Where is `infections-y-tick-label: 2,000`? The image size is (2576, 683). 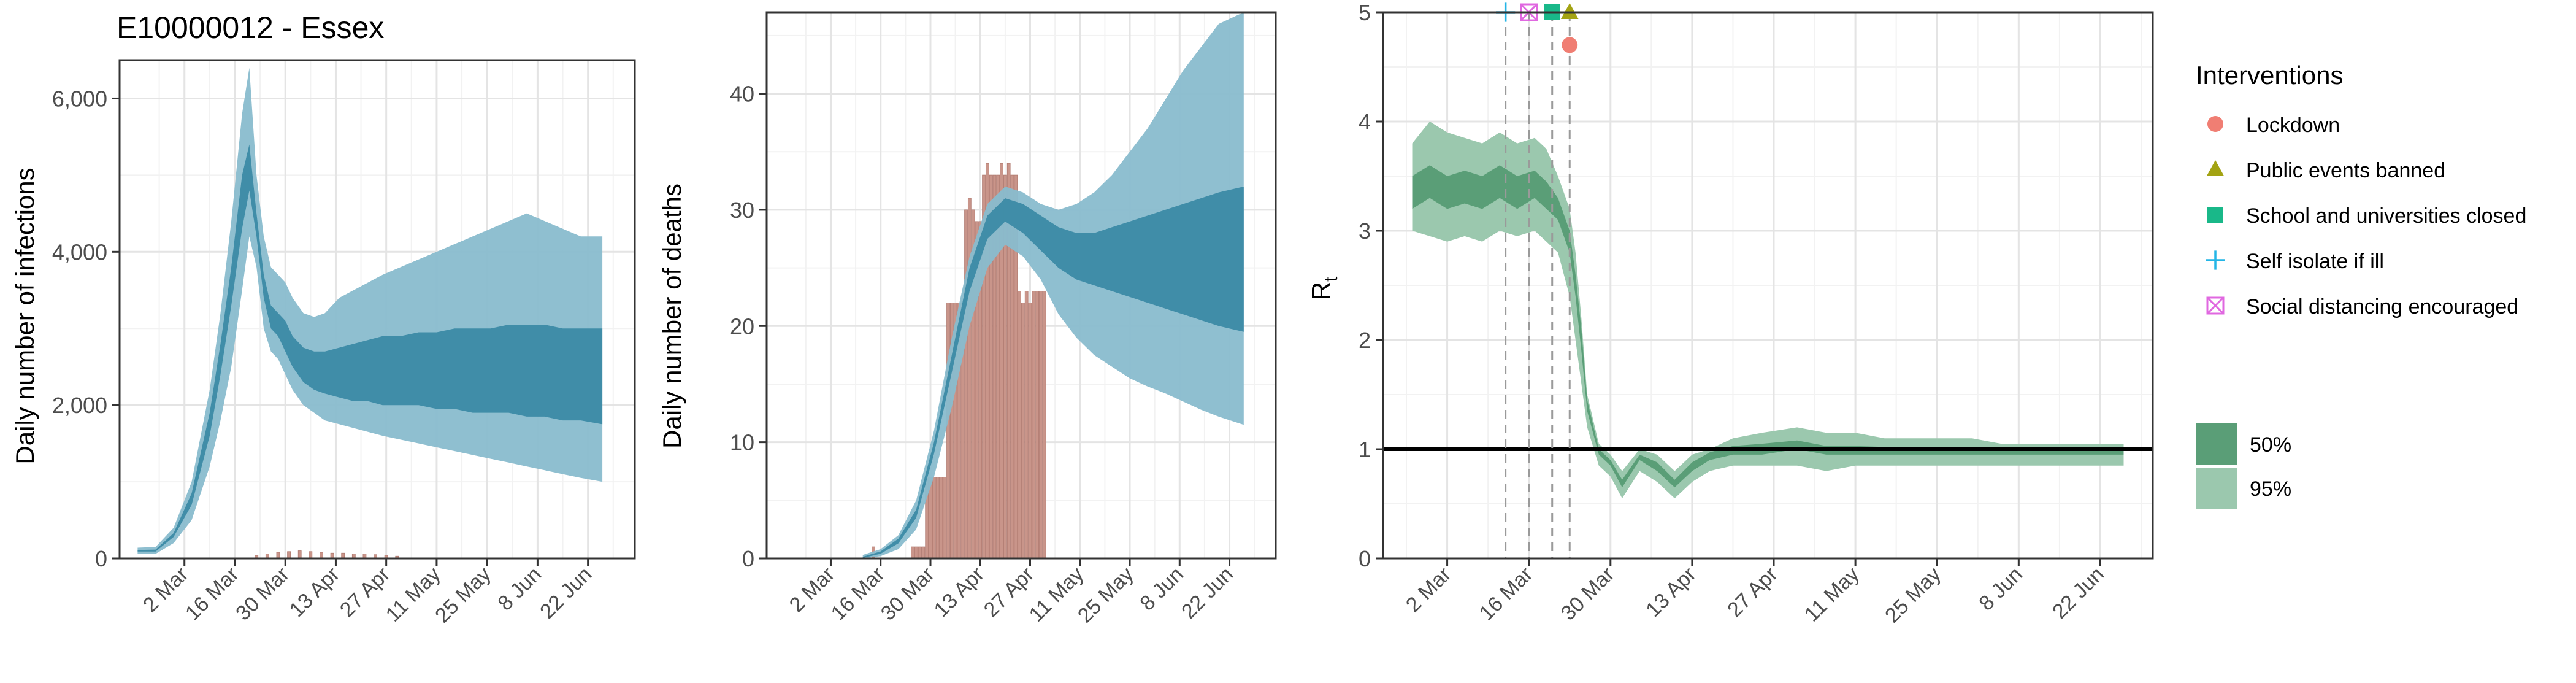
infections-y-tick-label: 2,000 is located at coordinates (79, 405).